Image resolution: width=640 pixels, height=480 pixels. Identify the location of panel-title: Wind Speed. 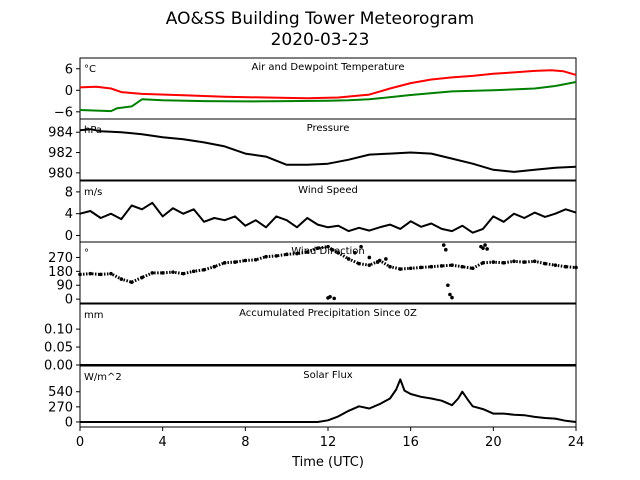
(328, 190).